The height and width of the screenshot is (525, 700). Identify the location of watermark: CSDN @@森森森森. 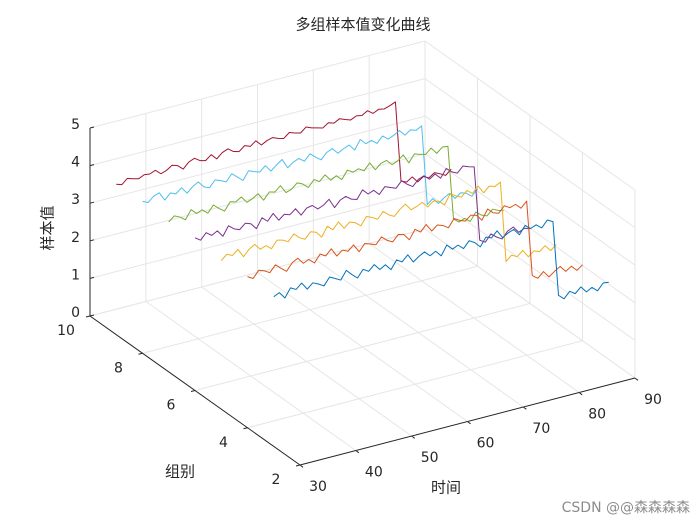
(626, 508).